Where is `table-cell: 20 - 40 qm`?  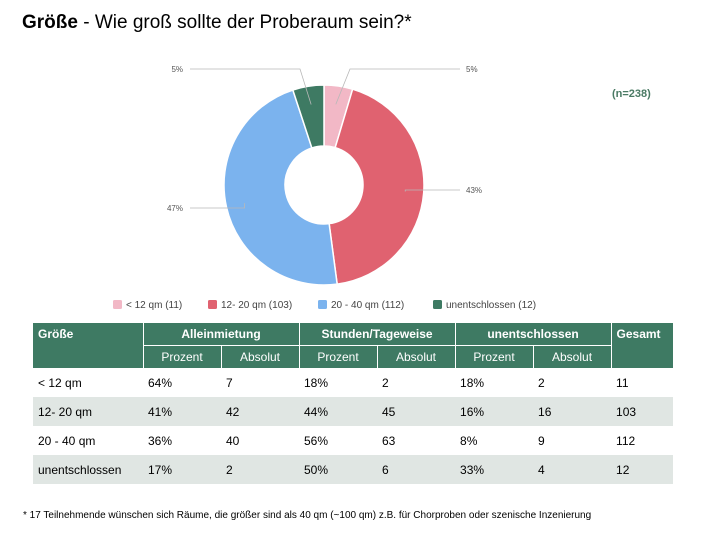 table-cell: 20 - 40 qm is located at coordinates (67, 440).